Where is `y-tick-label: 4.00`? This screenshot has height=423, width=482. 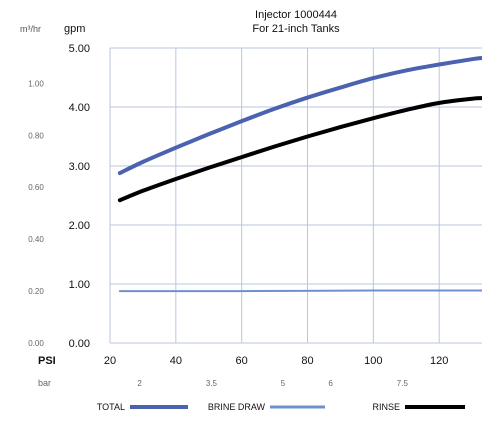 y-tick-label: 4.00 is located at coordinates (79, 108).